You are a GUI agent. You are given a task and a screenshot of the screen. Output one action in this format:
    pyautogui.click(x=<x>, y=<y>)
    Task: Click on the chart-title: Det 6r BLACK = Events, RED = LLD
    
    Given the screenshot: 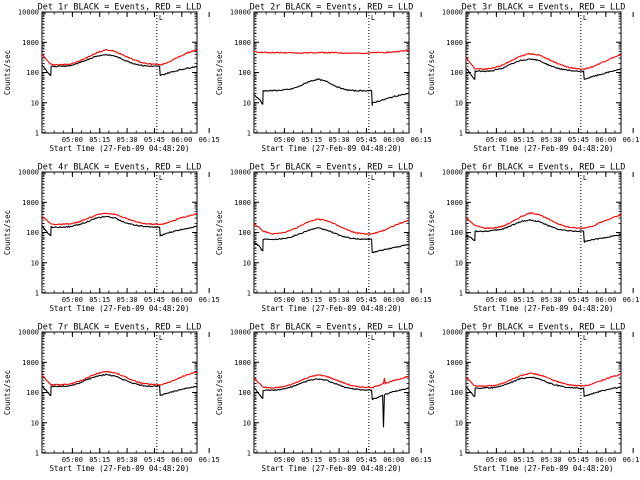 What is the action you would take?
    pyautogui.click(x=544, y=168)
    